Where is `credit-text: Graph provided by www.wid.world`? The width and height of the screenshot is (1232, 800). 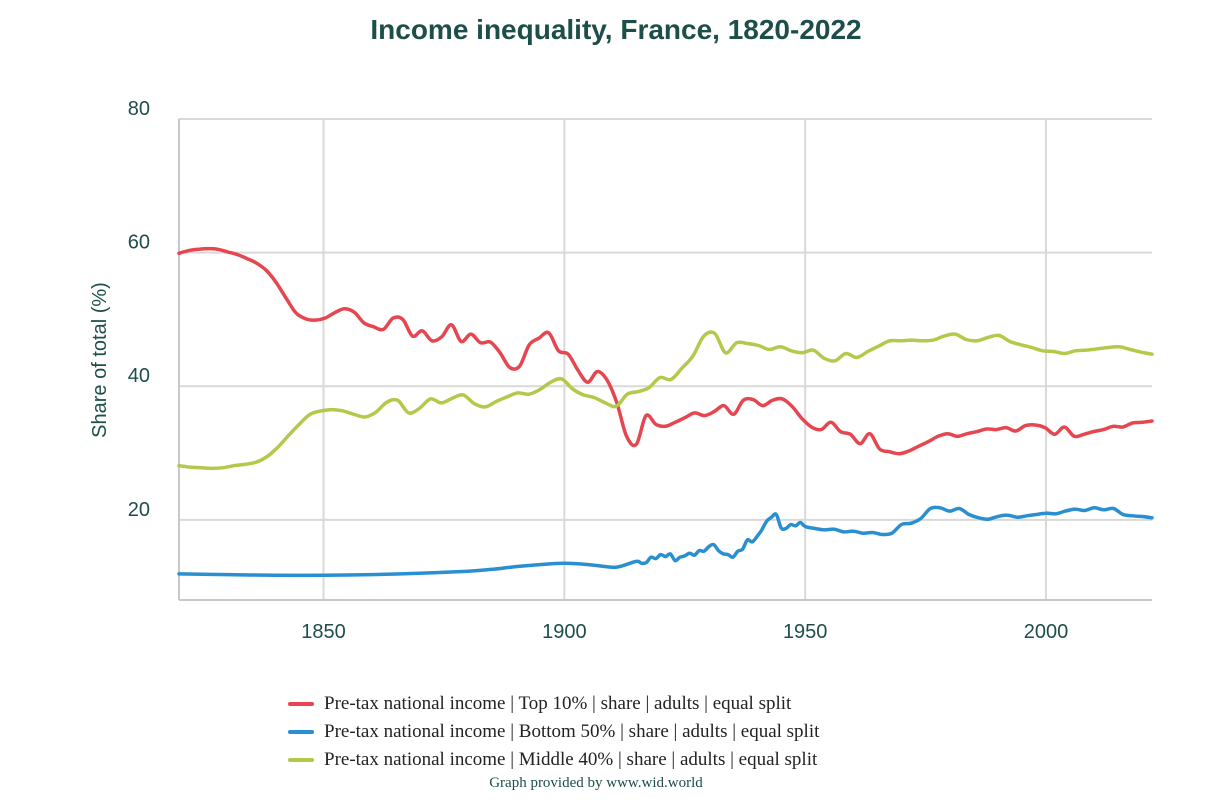 credit-text: Graph provided by www.wid.world is located at coordinates (596, 783).